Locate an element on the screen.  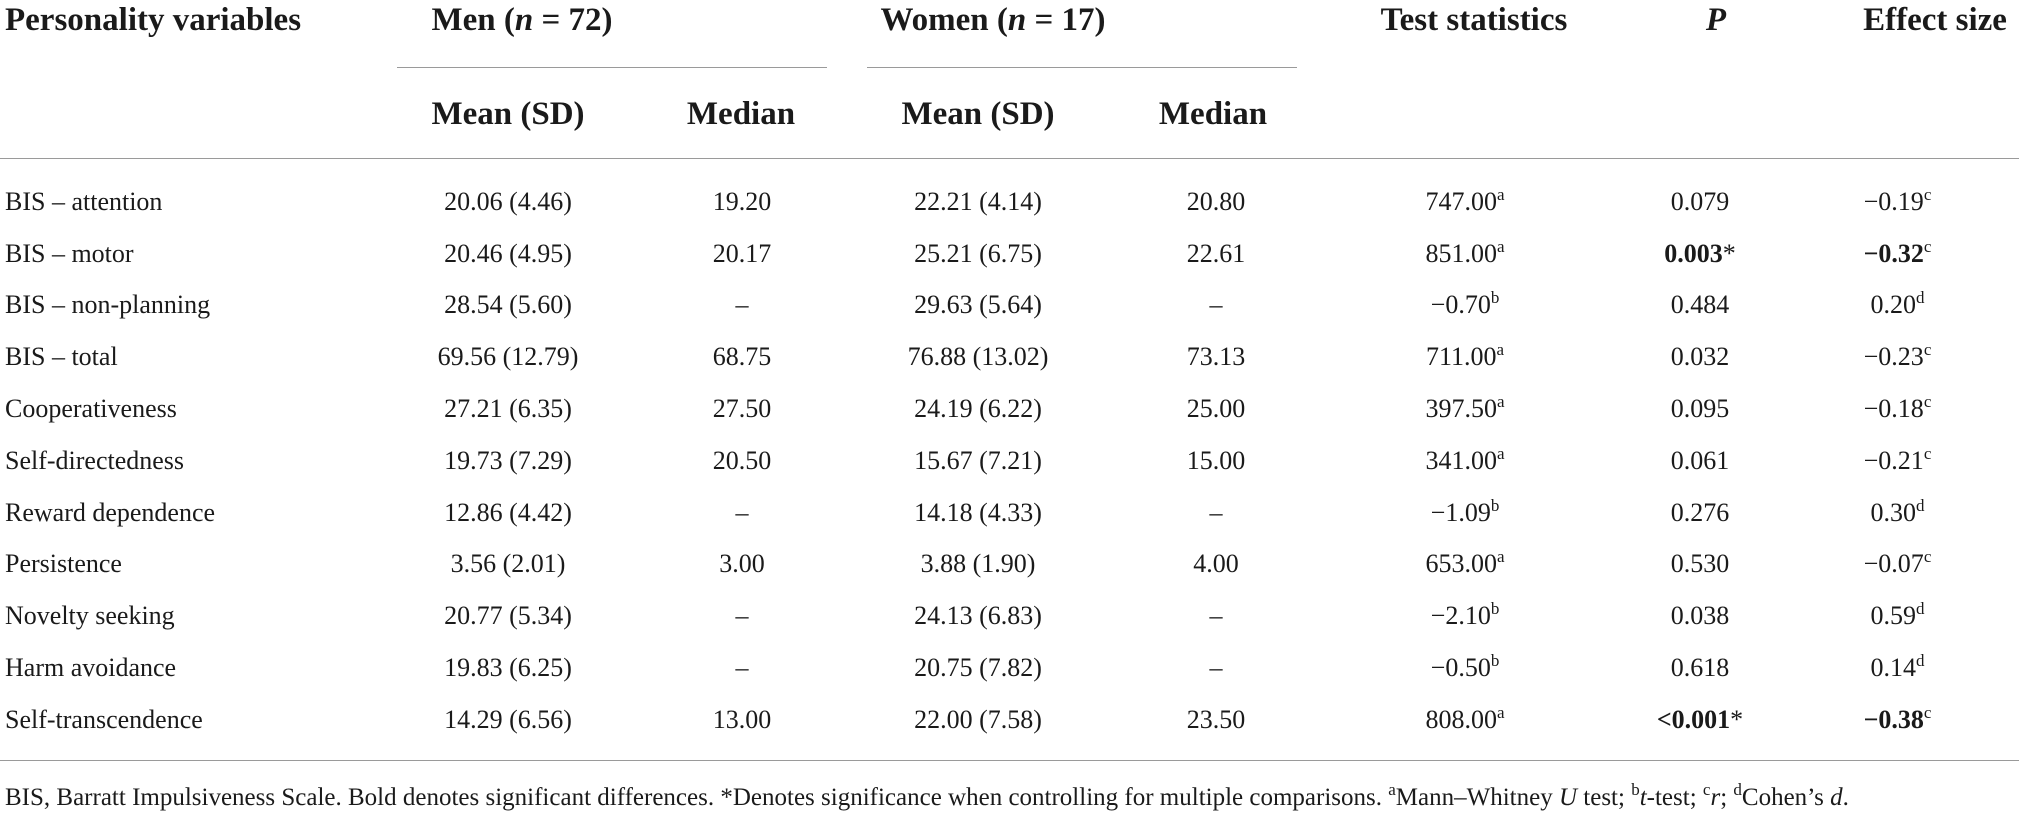
cell-women-median: 25.00 is located at coordinates (1216, 409).